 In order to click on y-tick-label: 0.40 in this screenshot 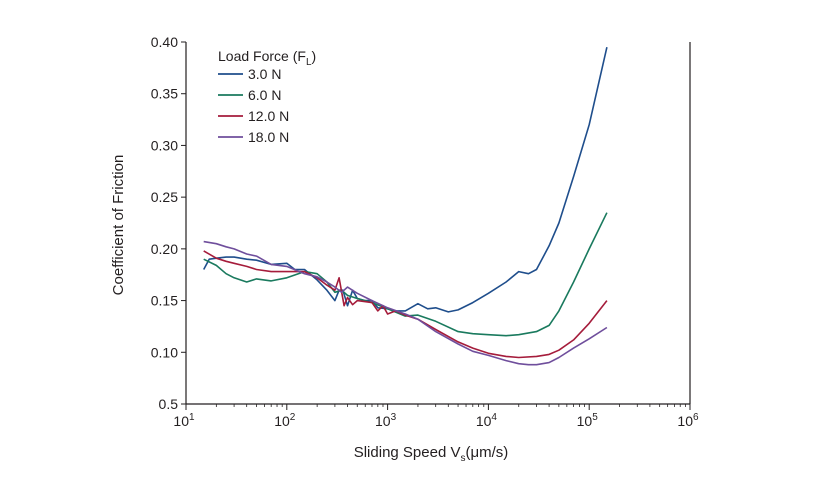, I will do `click(164, 42)`.